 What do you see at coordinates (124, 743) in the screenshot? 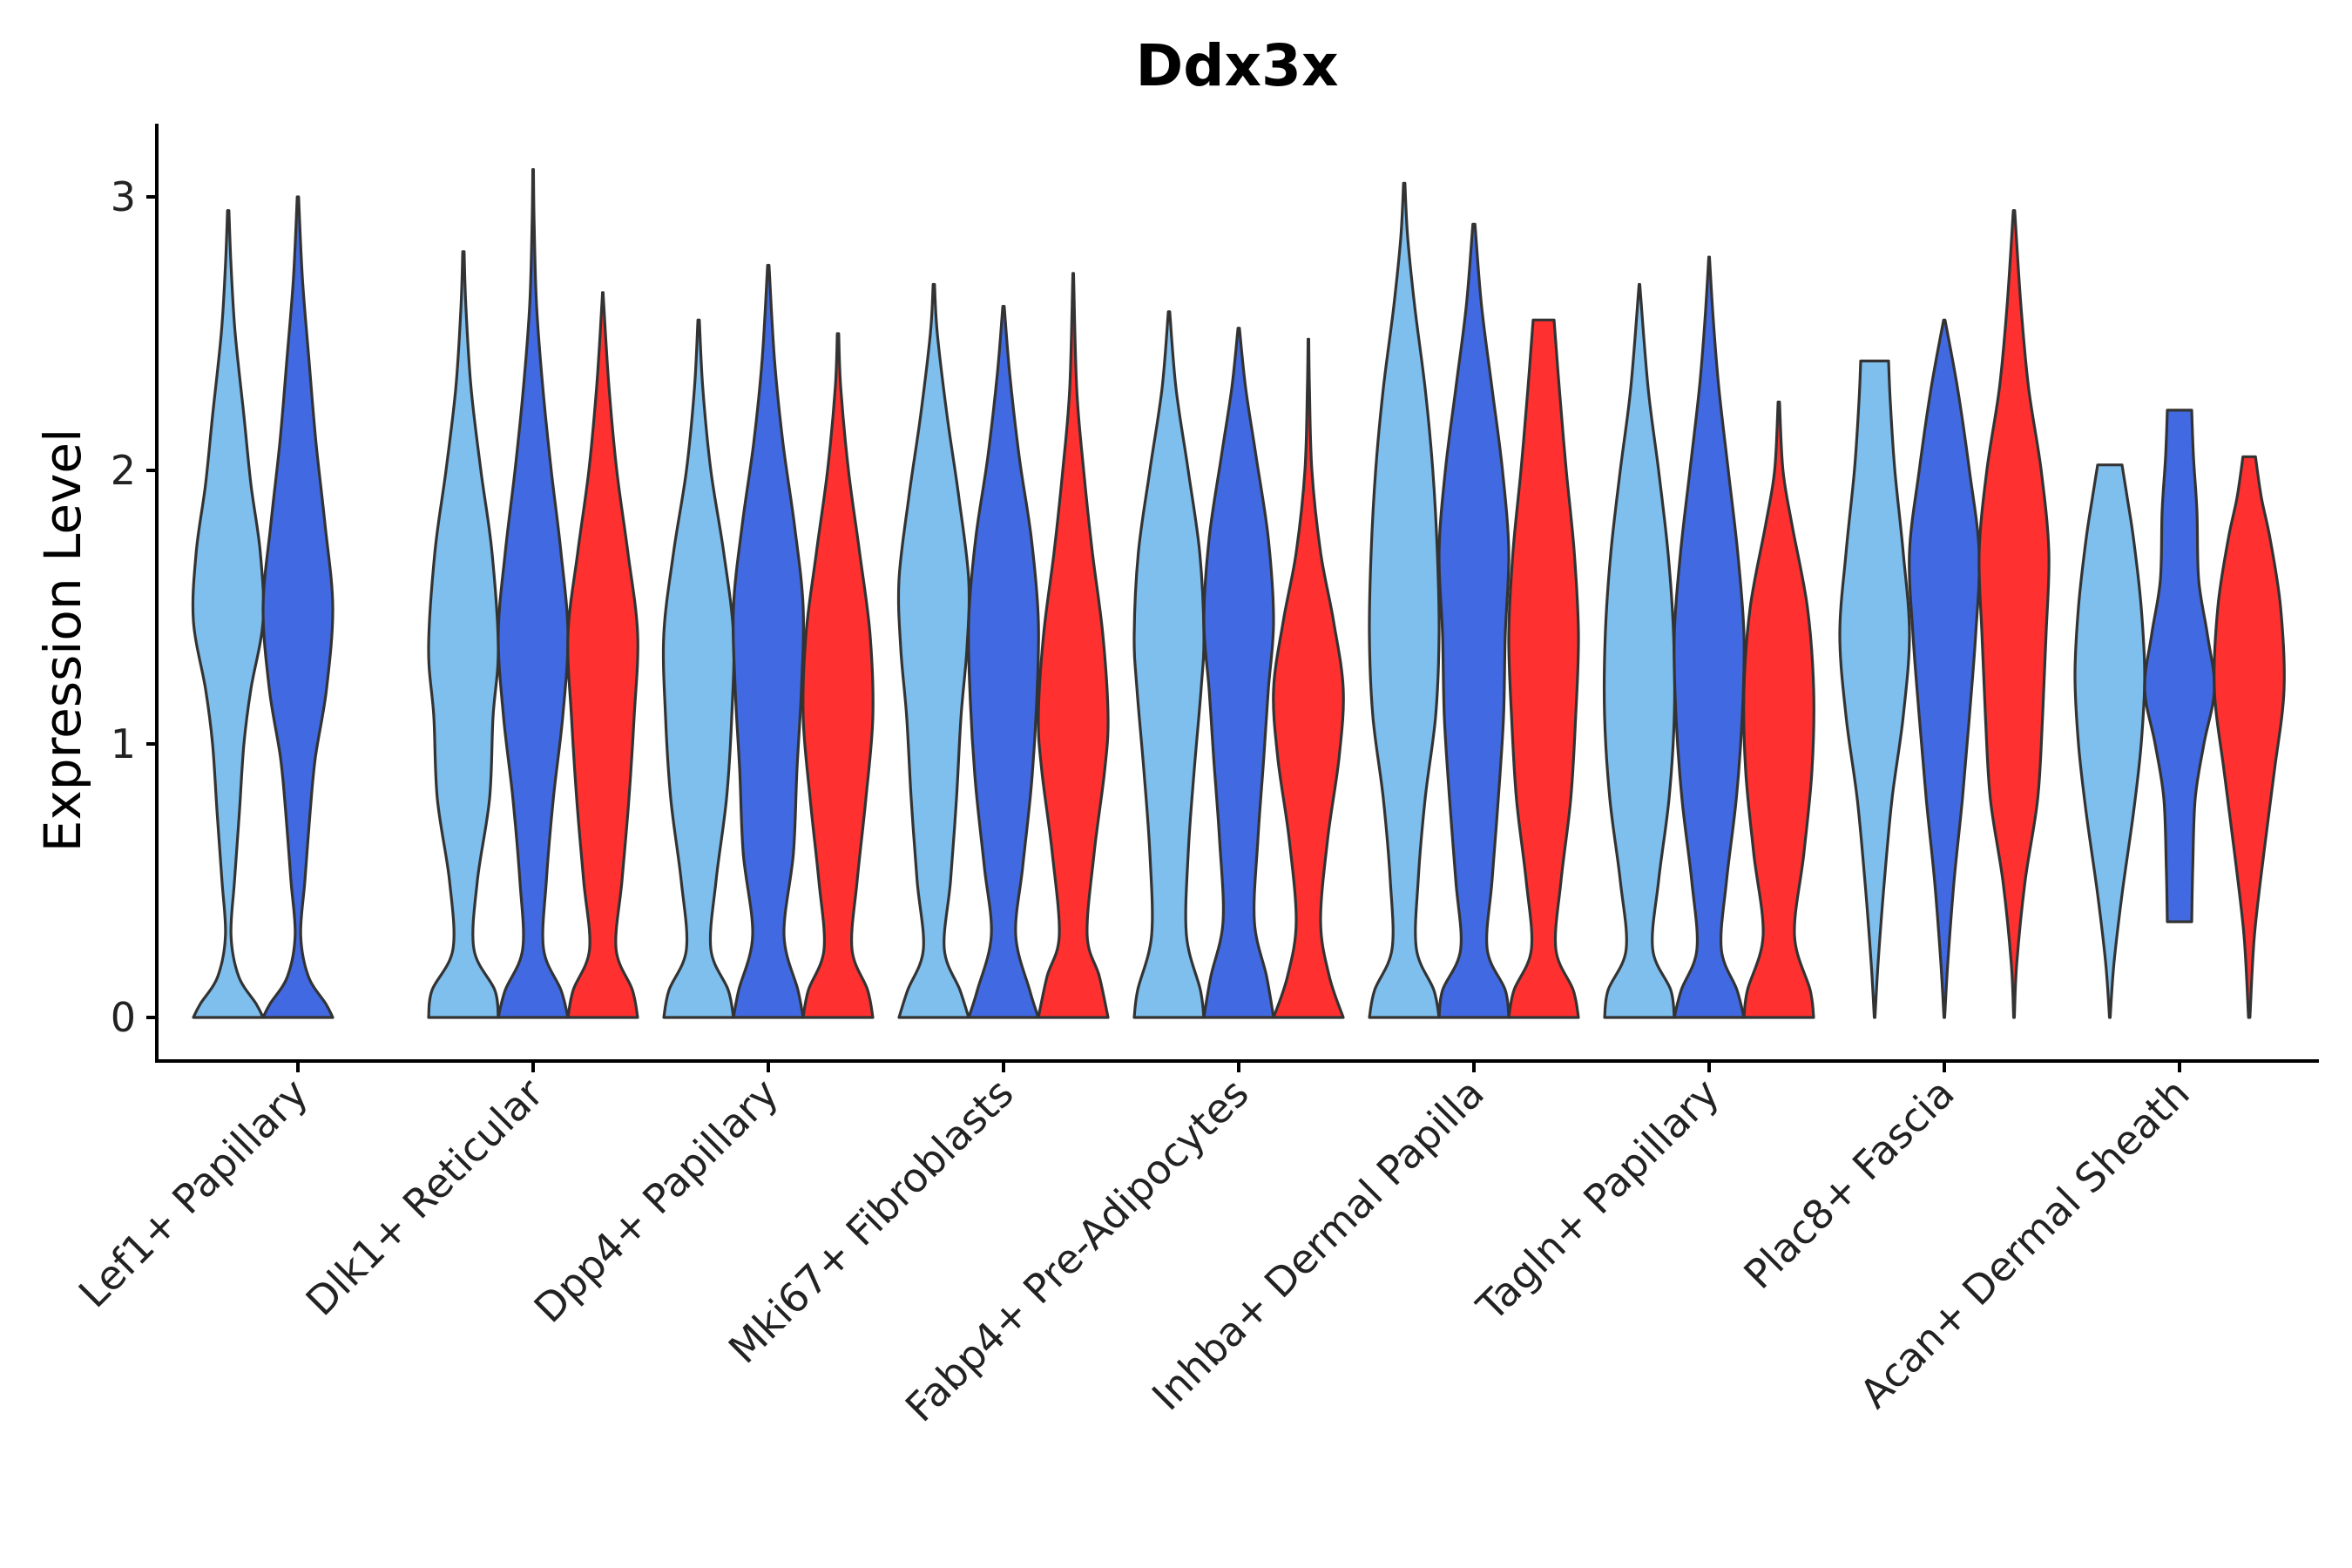
I see `y-tick-label: 1` at bounding box center [124, 743].